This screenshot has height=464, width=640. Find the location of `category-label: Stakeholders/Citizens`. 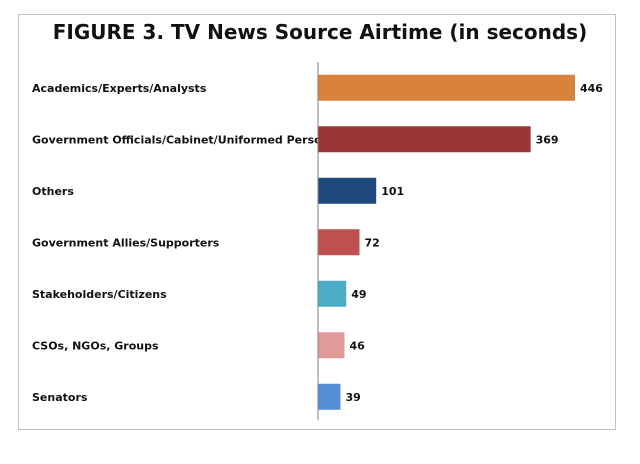

category-label: Stakeholders/Citizens is located at coordinates (99, 294).